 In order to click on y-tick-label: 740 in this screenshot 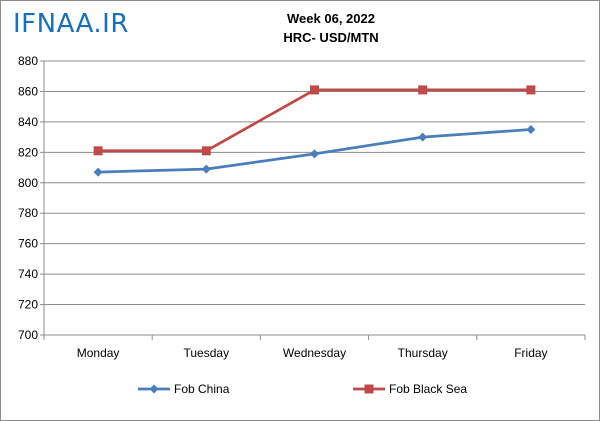, I will do `click(28, 274)`.